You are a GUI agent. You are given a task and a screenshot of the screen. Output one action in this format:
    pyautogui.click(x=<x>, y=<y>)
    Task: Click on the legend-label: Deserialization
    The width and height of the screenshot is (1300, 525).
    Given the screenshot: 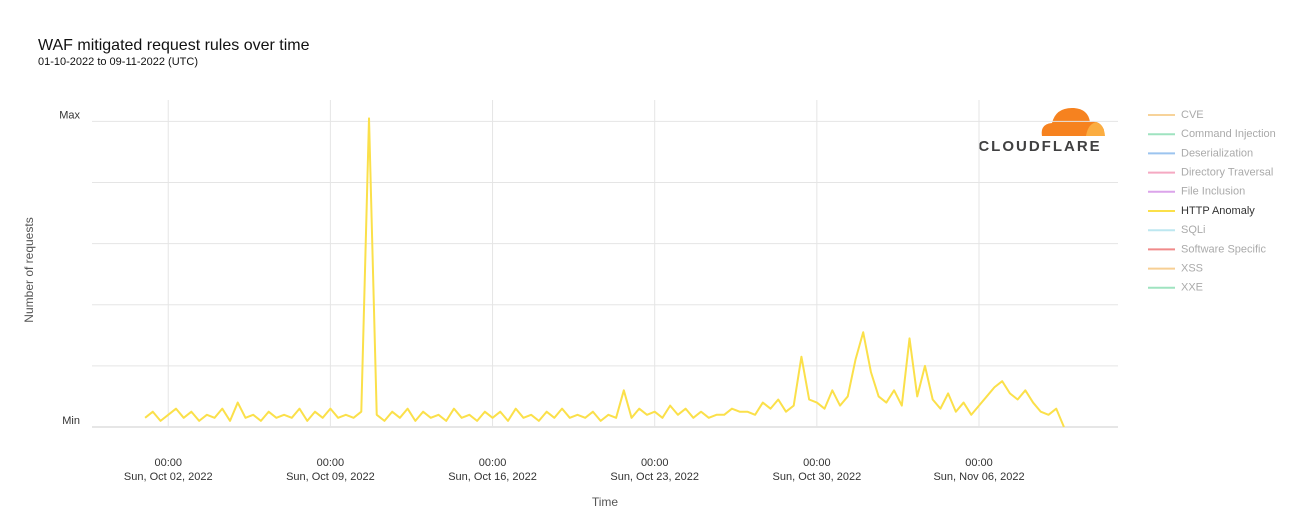 What is the action you would take?
    pyautogui.click(x=1217, y=153)
    